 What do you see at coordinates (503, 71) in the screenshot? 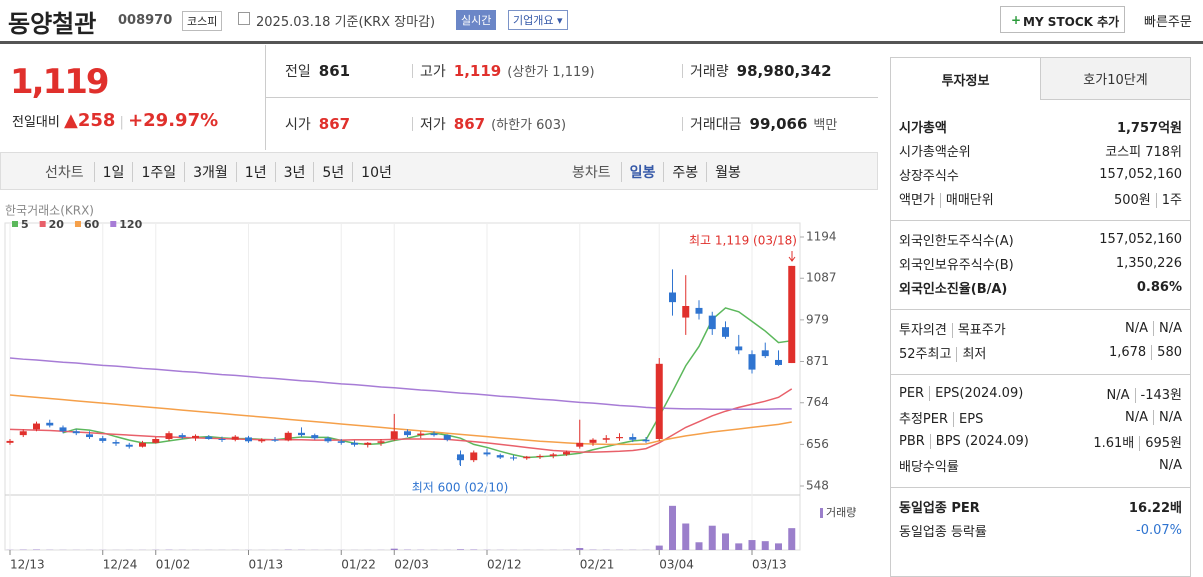
I see `summary-item: 고가 1,119 (상한가 1,119)` at bounding box center [503, 71].